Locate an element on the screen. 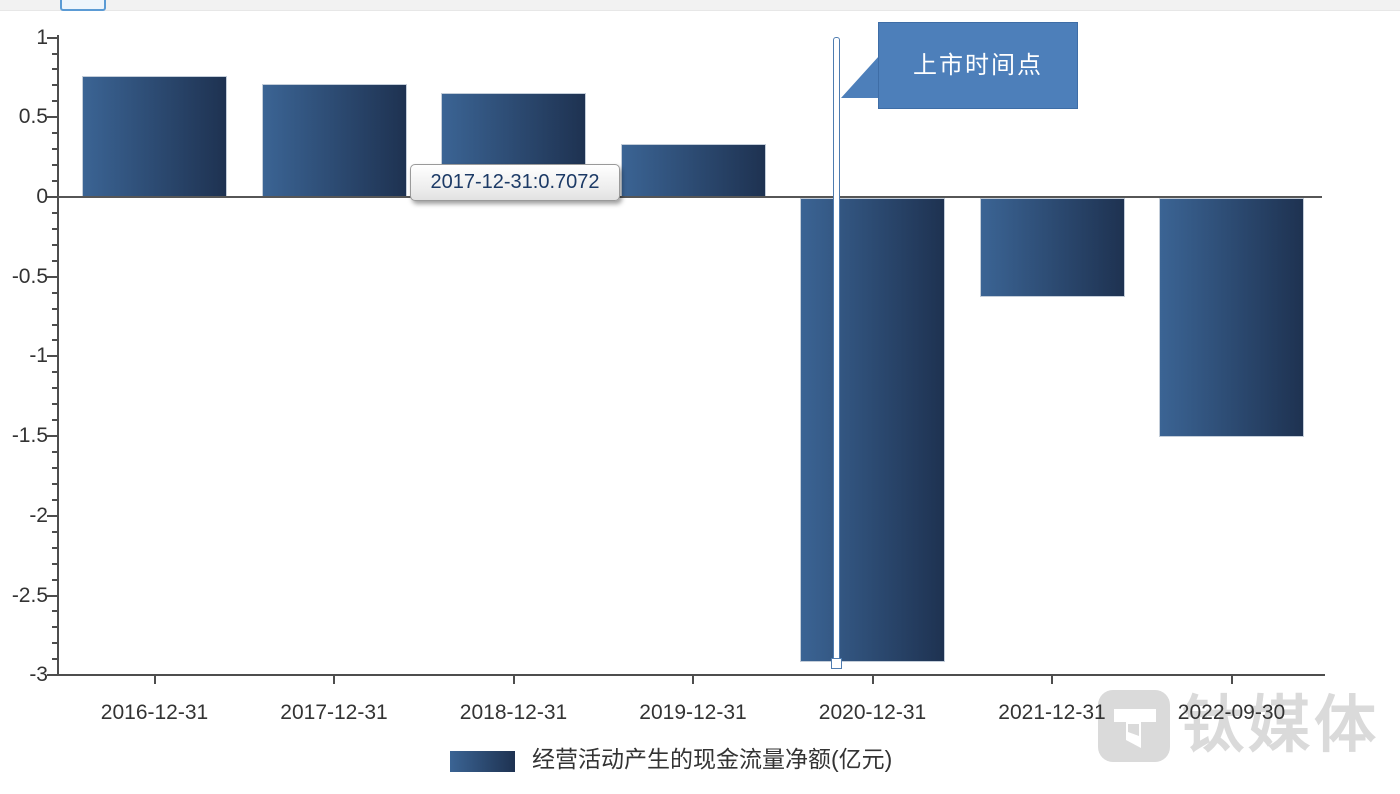 The image size is (1400, 794). legend-label: 经营活动产生的现金流量净额(亿元) is located at coordinates (712, 759).